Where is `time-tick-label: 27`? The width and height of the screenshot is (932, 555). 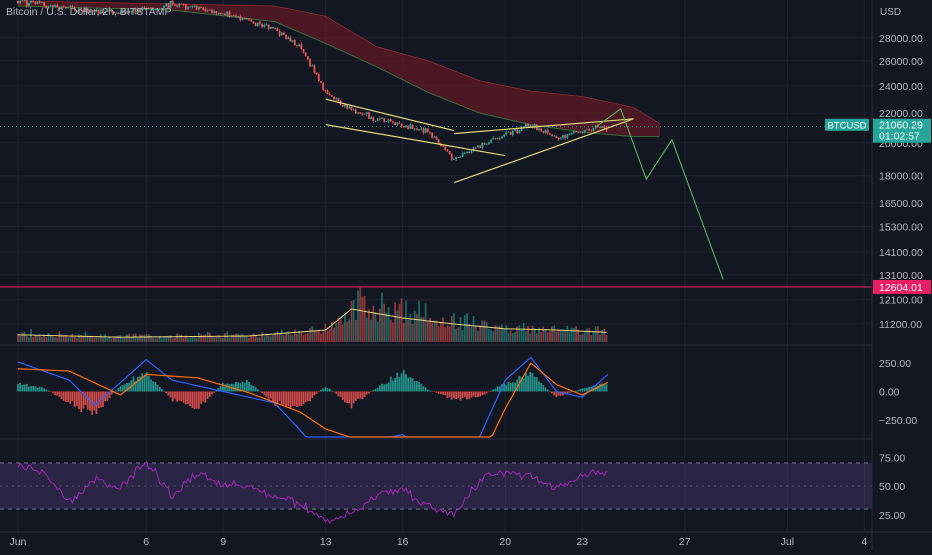
time-tick-label: 27 is located at coordinates (685, 542).